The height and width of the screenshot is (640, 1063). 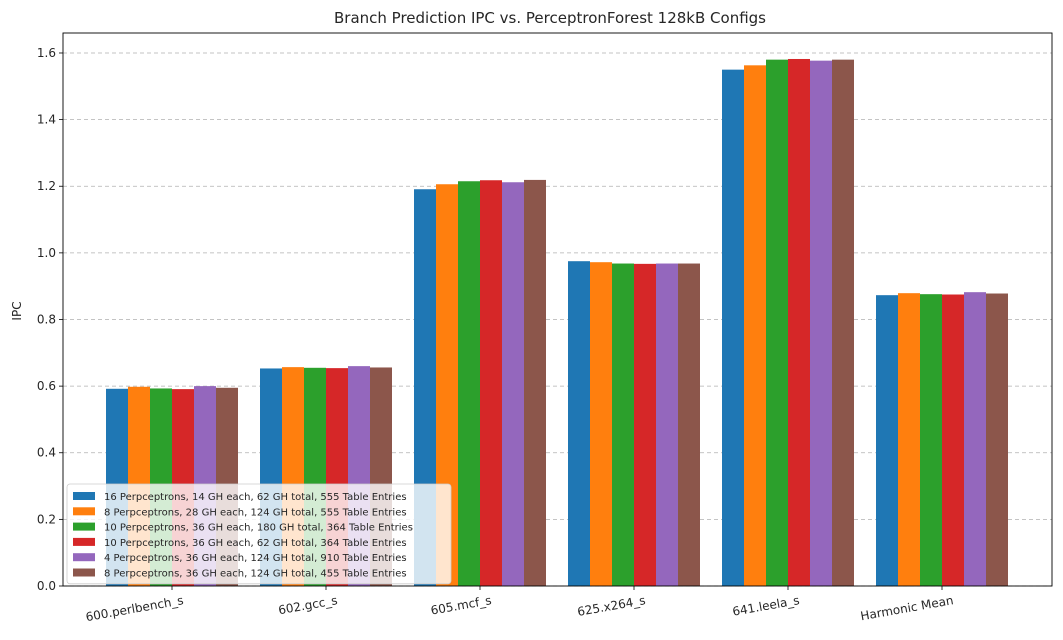 I want to click on x-tick-label: 625.x264_s, so click(x=611, y=606).